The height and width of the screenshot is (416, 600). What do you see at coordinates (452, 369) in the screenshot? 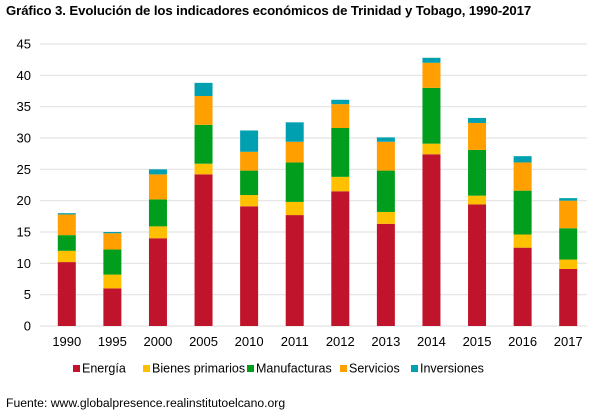
I see `legend-label: Inversiones` at bounding box center [452, 369].